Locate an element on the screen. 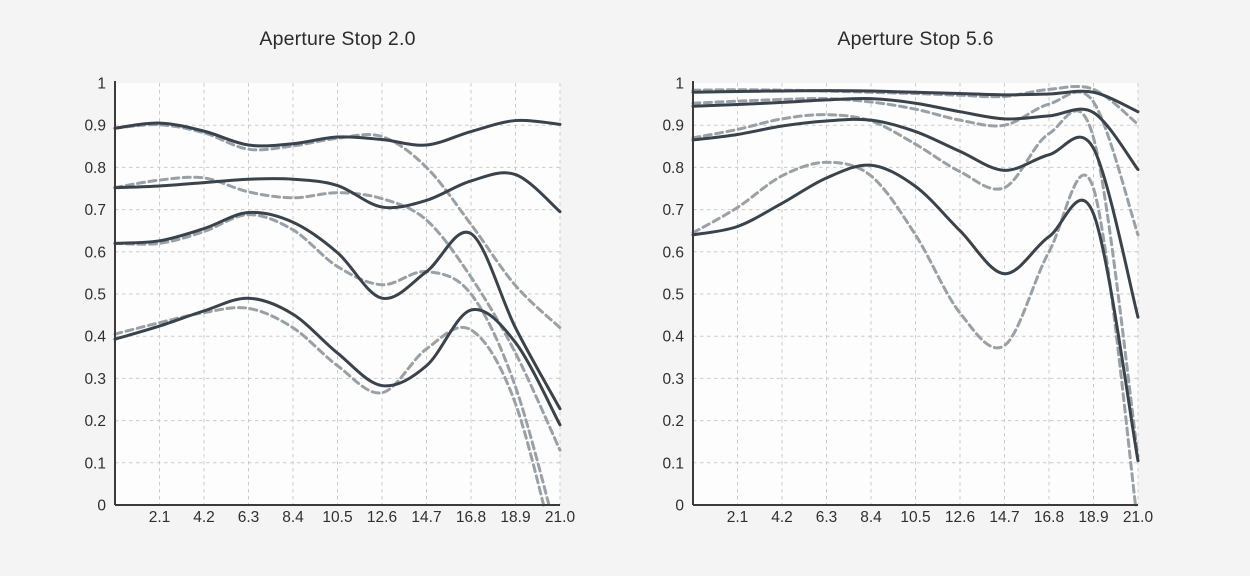 The image size is (1250, 576). chart-title: Aperture Stop 5.6 is located at coordinates (915, 39).